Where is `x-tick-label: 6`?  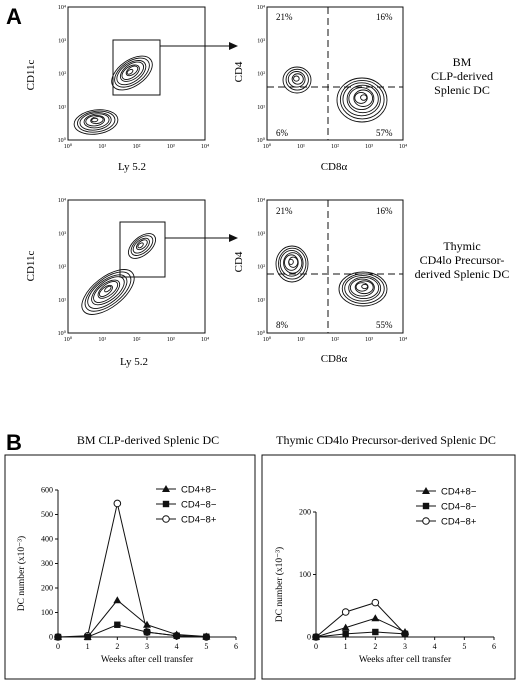 x-tick-label: 6 is located at coordinates (236, 646).